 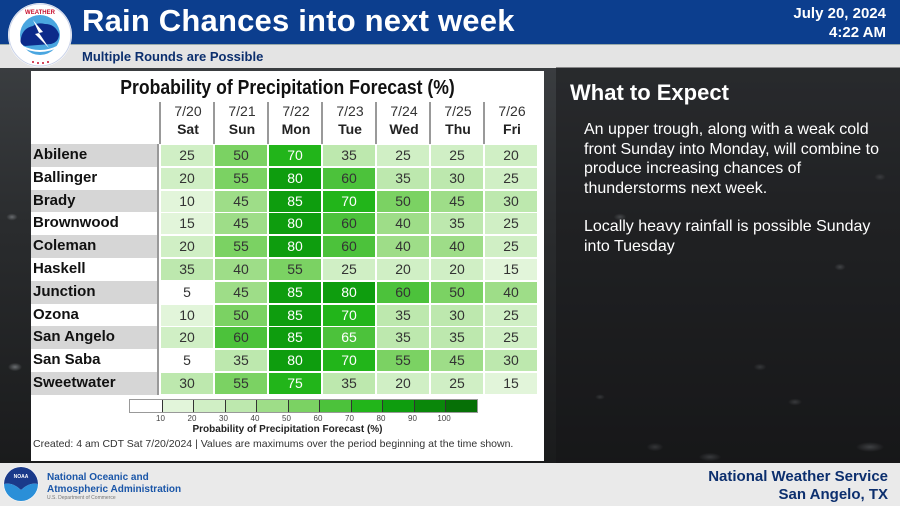 What do you see at coordinates (458, 120) in the screenshot?
I see `column-header: 7/25 Thu` at bounding box center [458, 120].